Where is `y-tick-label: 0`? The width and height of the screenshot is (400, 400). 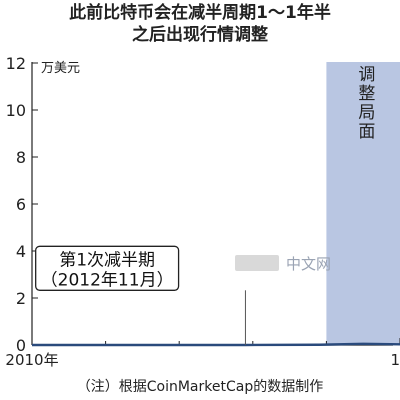
y-tick-label: 0 is located at coordinates (21, 345).